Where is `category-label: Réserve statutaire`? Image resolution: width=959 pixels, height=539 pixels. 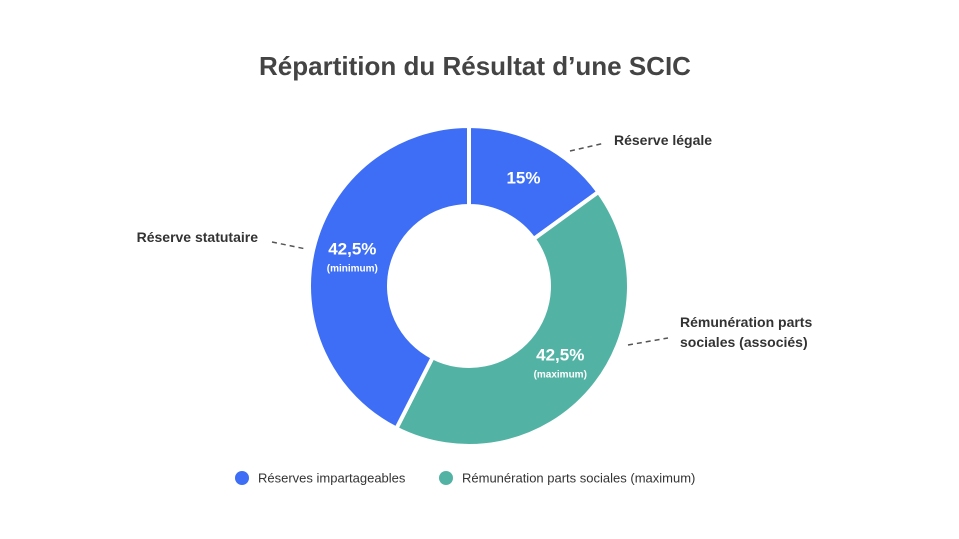 category-label: Réserve statutaire is located at coordinates (197, 237).